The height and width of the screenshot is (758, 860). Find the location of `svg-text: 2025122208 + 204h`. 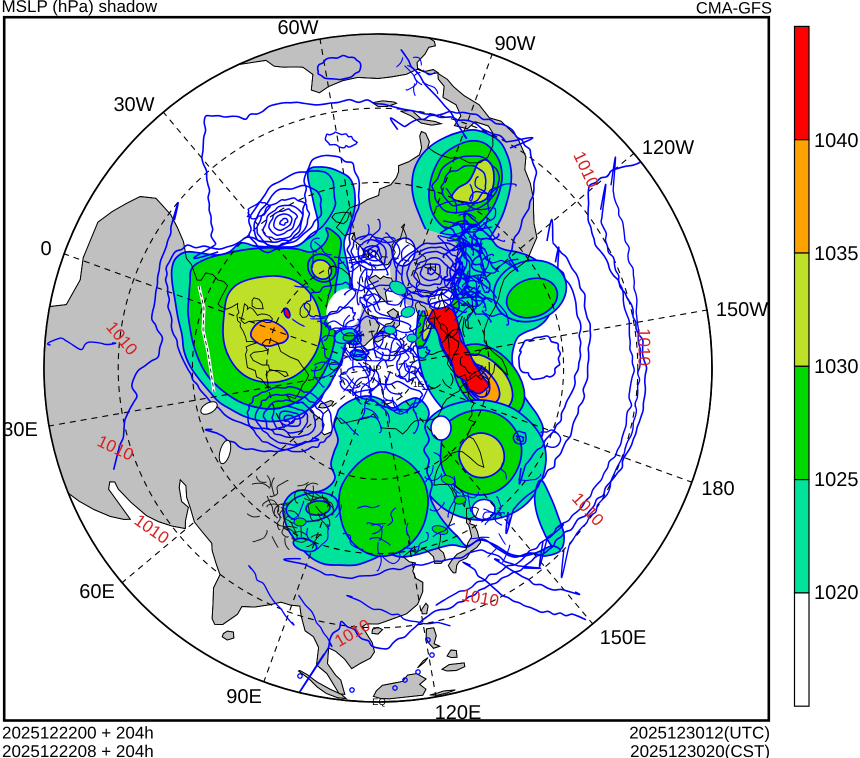

svg-text: 2025122208 + 204h is located at coordinates (78, 750).